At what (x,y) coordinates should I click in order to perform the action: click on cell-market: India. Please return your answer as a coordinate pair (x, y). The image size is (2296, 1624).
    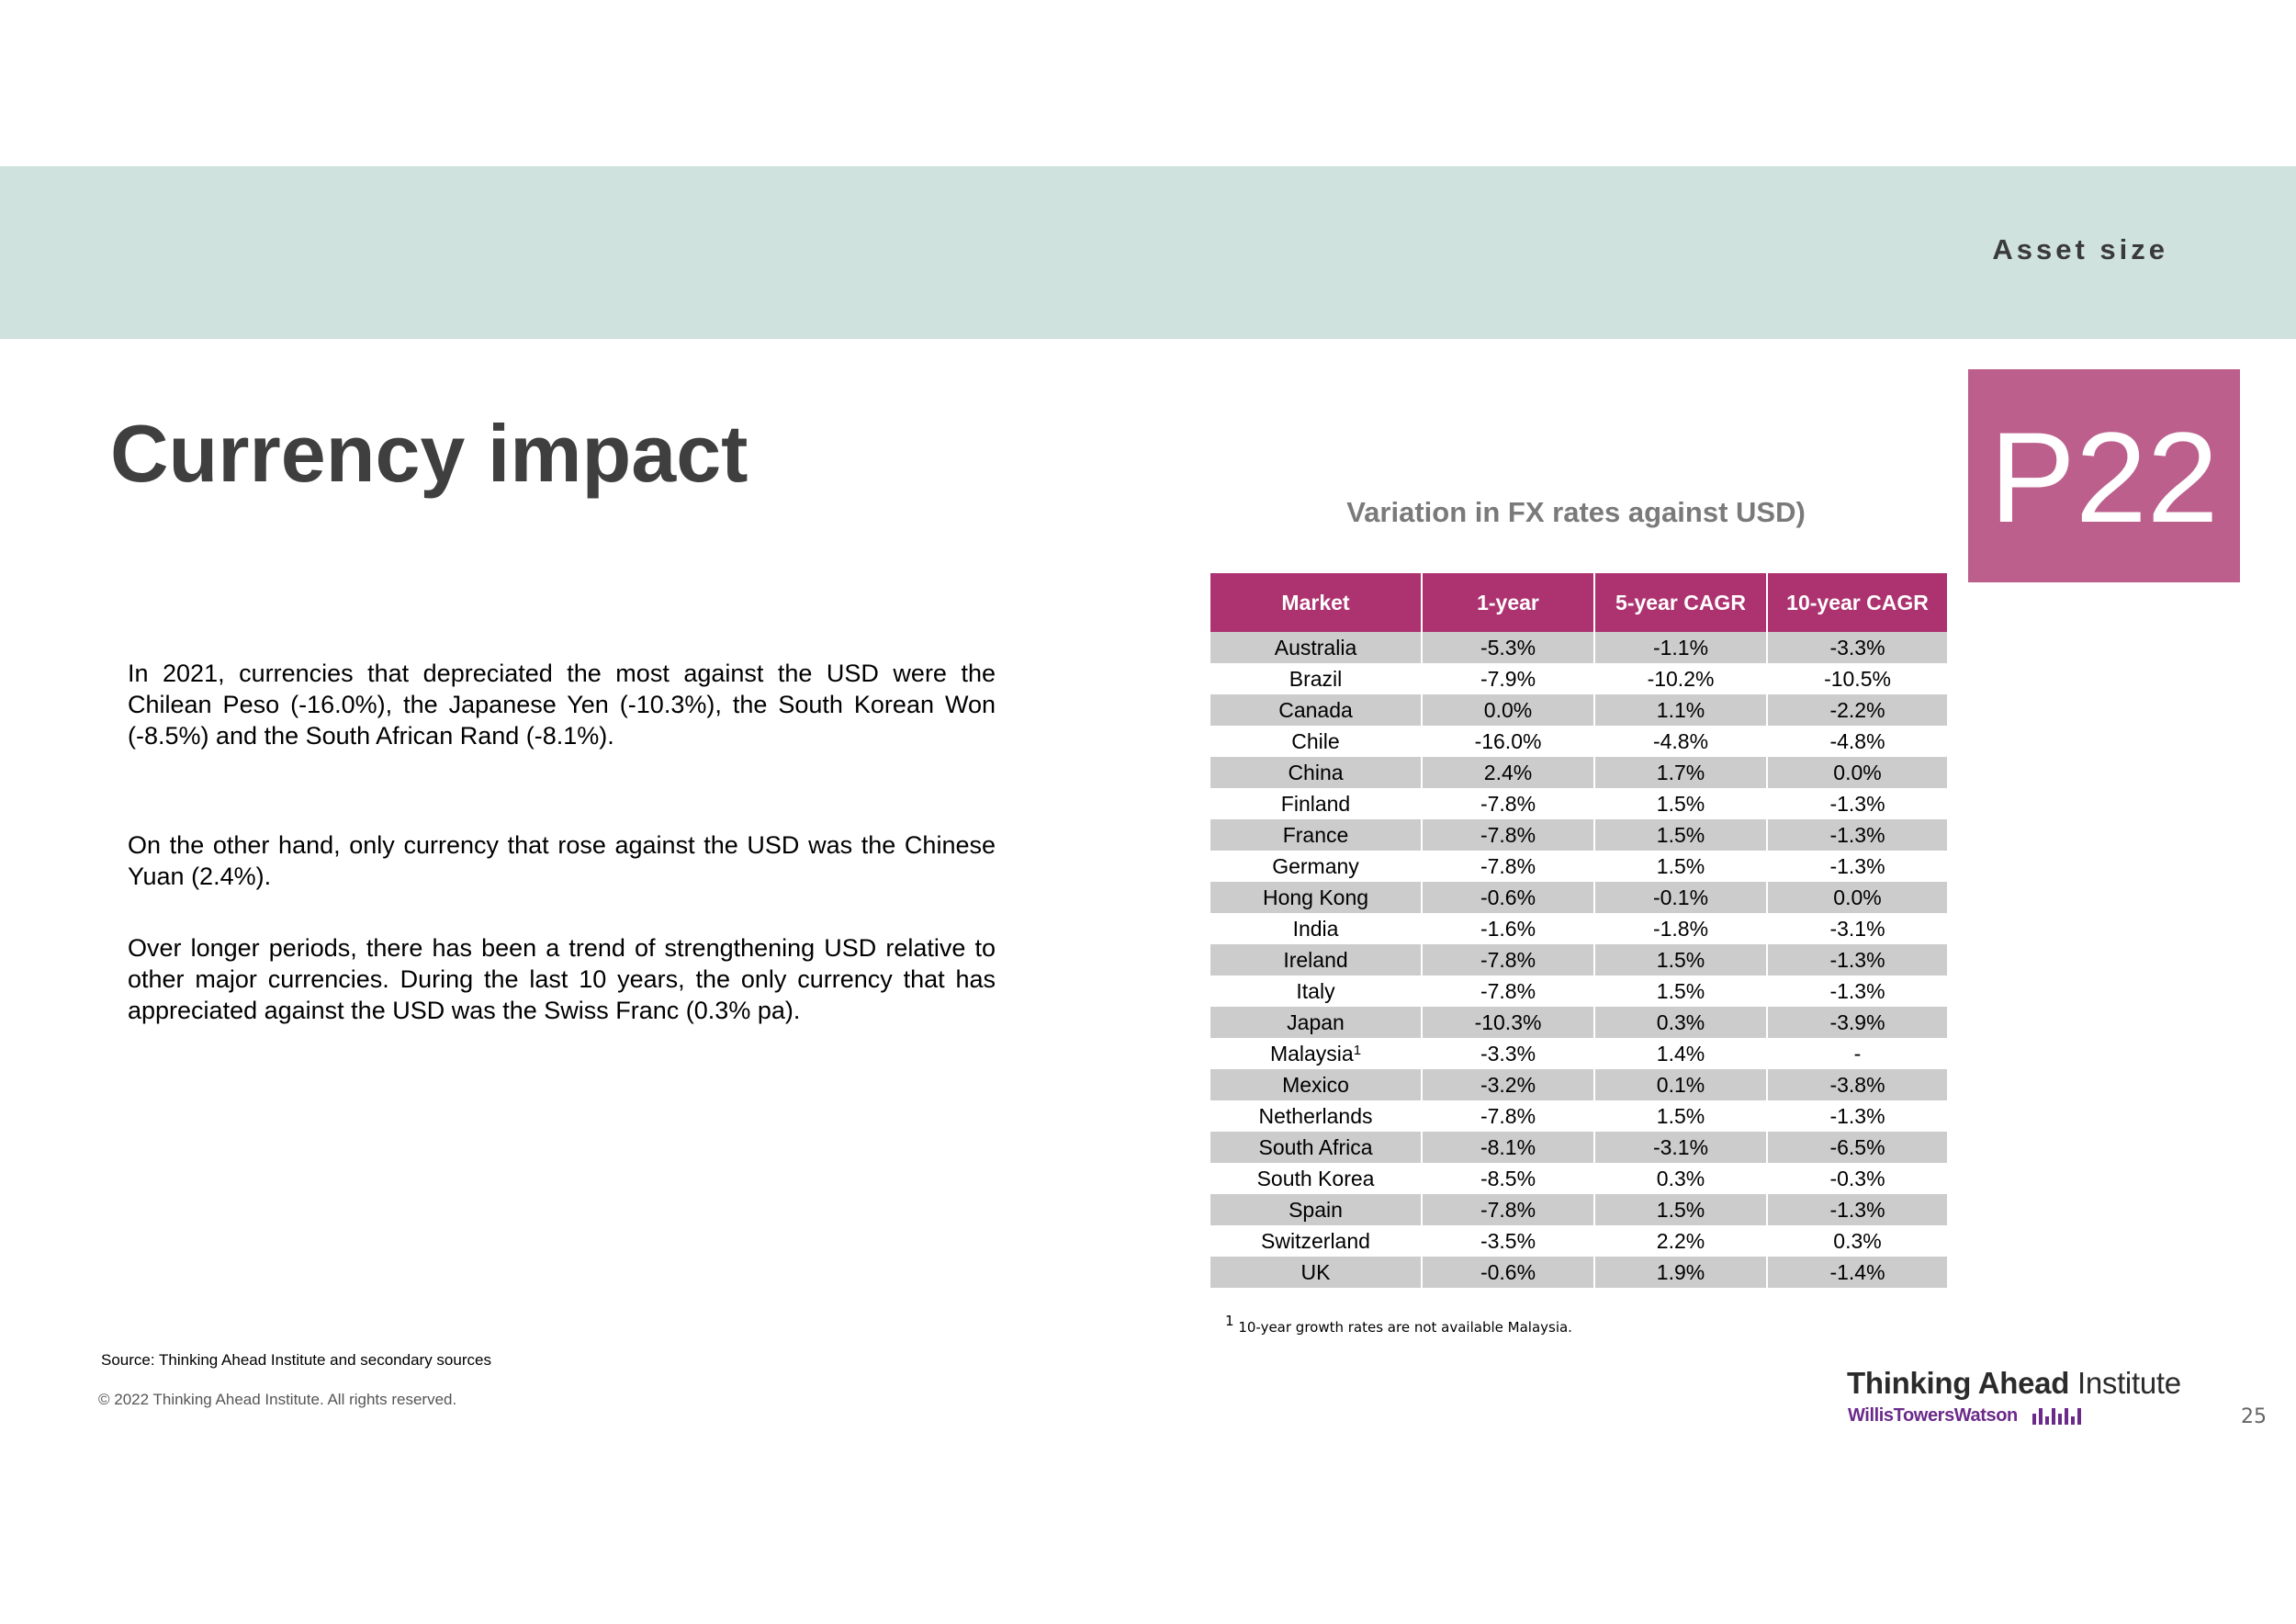
    Looking at the image, I should click on (1316, 928).